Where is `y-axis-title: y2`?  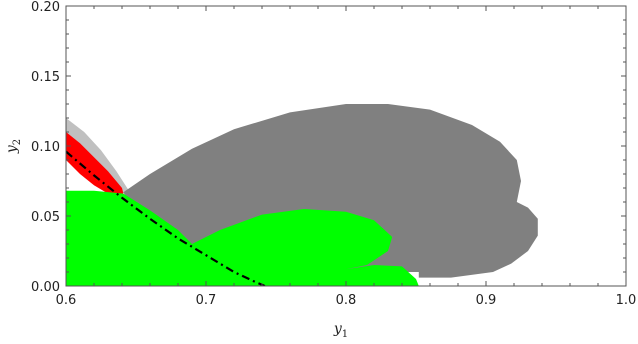
y-axis-title: y2 is located at coordinates (13, 146).